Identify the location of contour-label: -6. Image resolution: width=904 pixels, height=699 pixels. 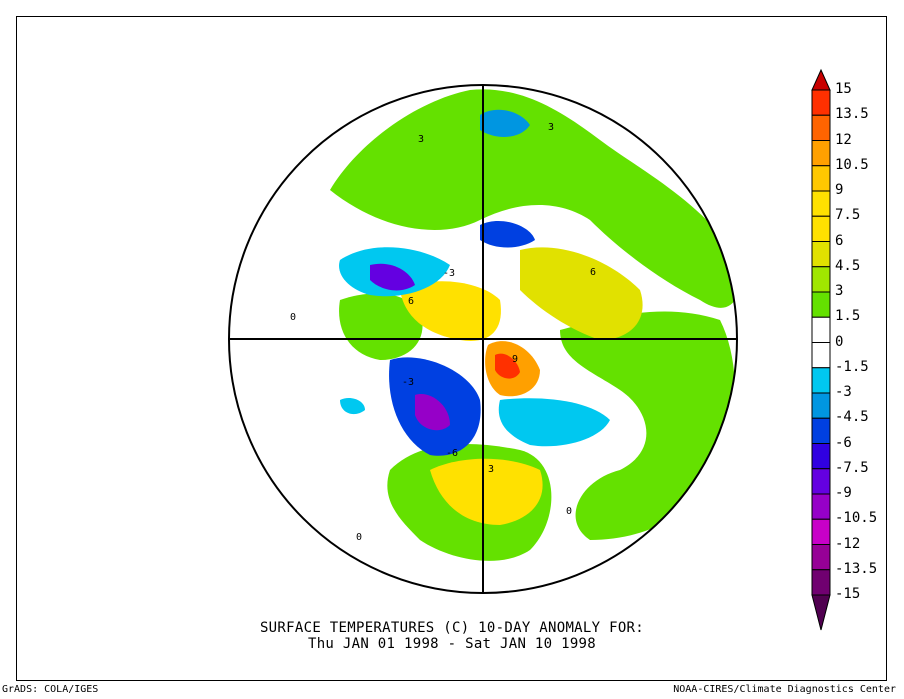
(452, 453).